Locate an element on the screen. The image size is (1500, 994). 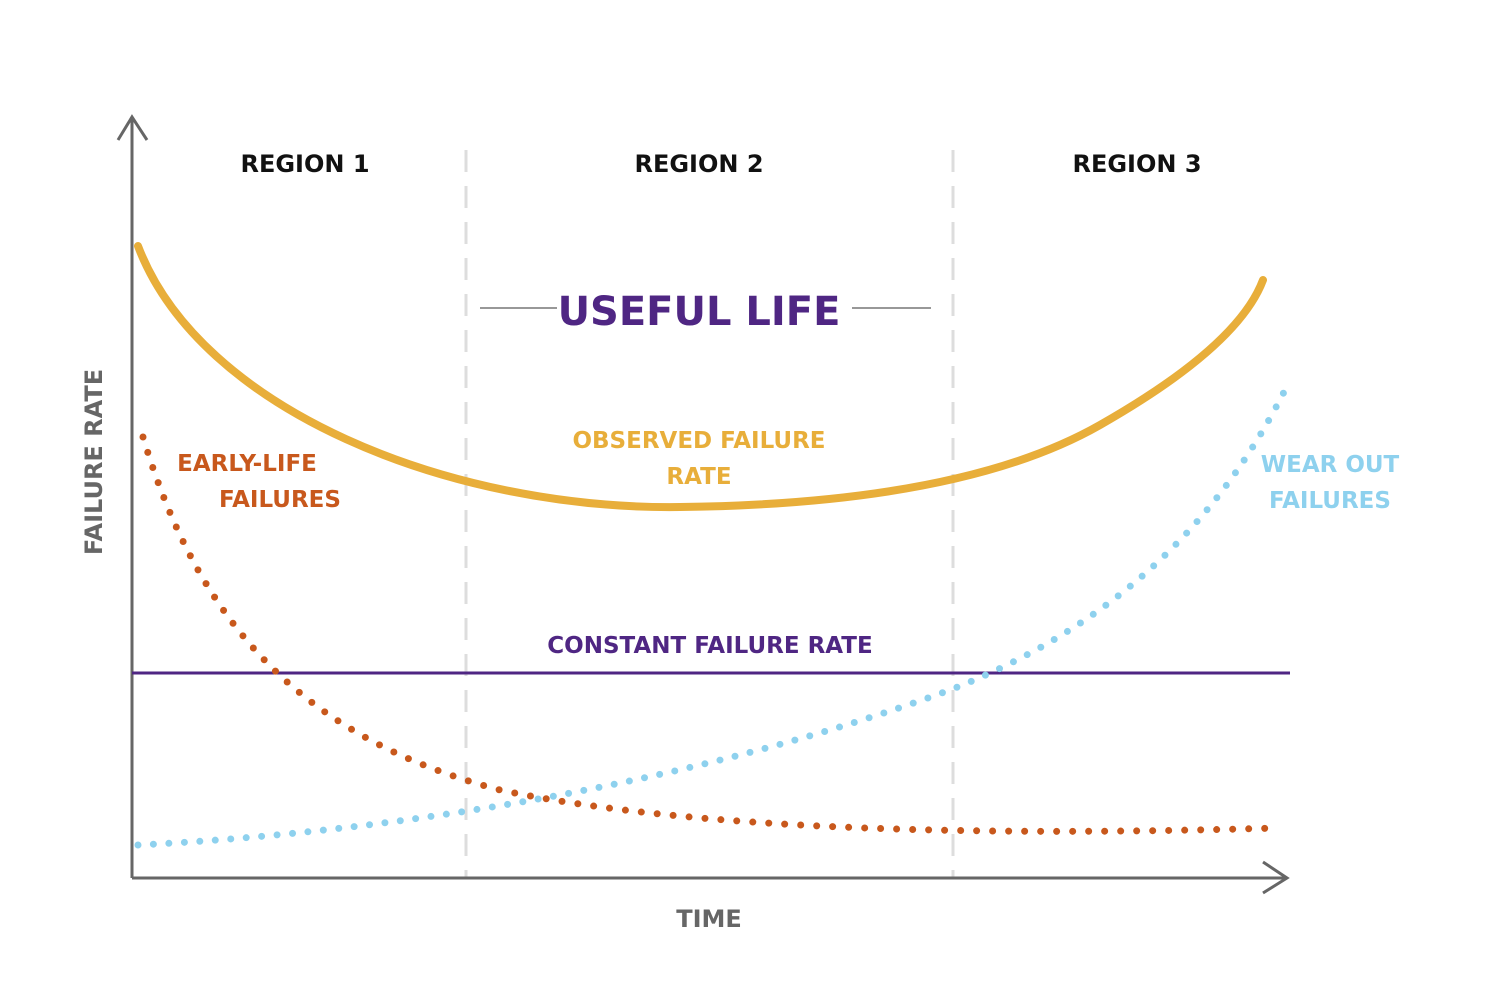
x-axis-title: TIME is located at coordinates (709, 919).